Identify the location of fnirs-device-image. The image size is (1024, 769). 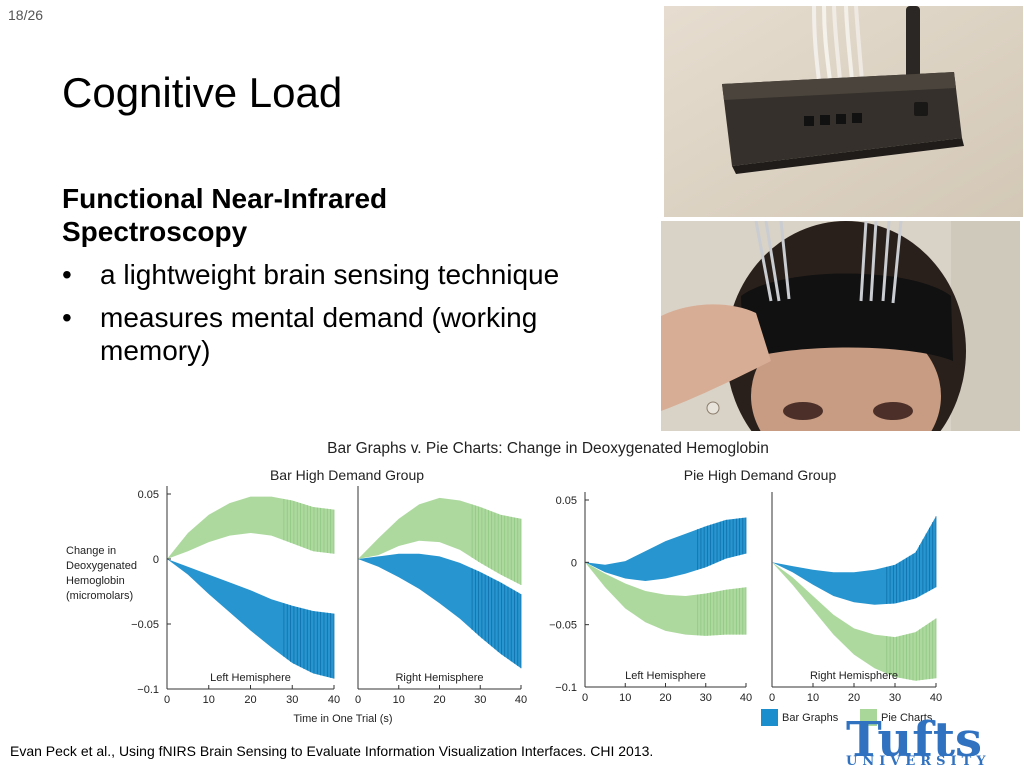
(843, 111).